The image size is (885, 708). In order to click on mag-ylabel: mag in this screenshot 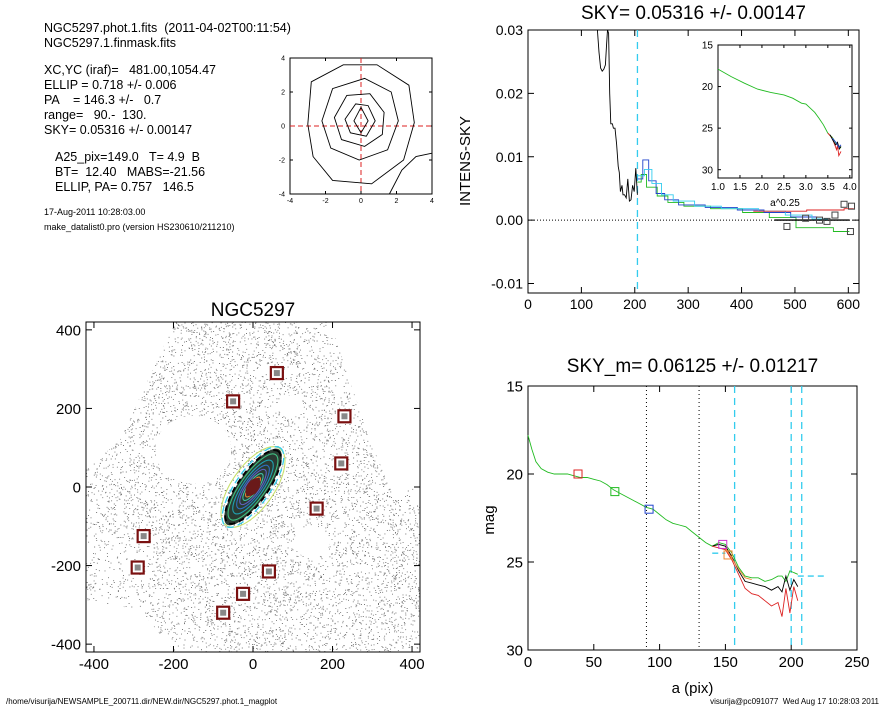, I will do `click(489, 519)`.